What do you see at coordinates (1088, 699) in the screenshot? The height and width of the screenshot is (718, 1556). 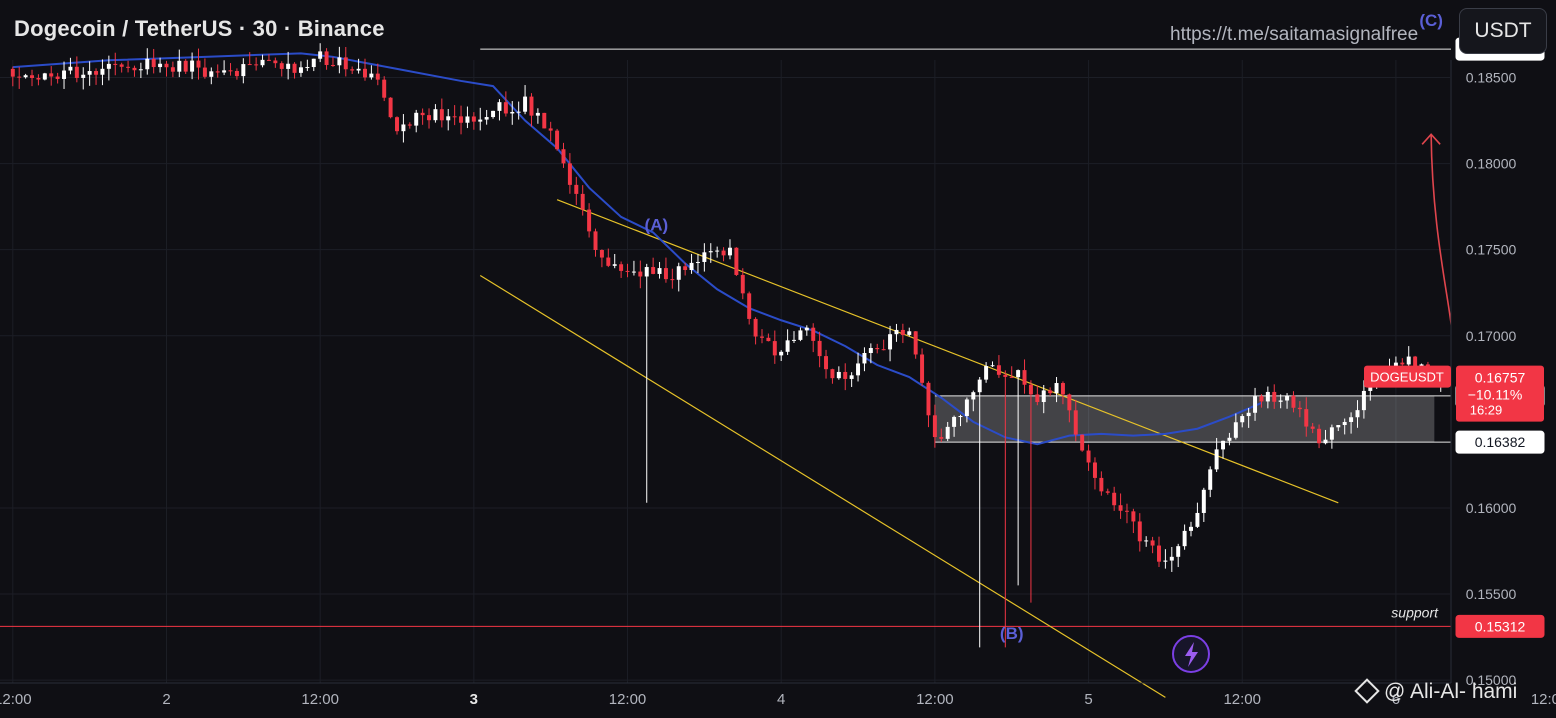 I see `time-tick-label: 5` at bounding box center [1088, 699].